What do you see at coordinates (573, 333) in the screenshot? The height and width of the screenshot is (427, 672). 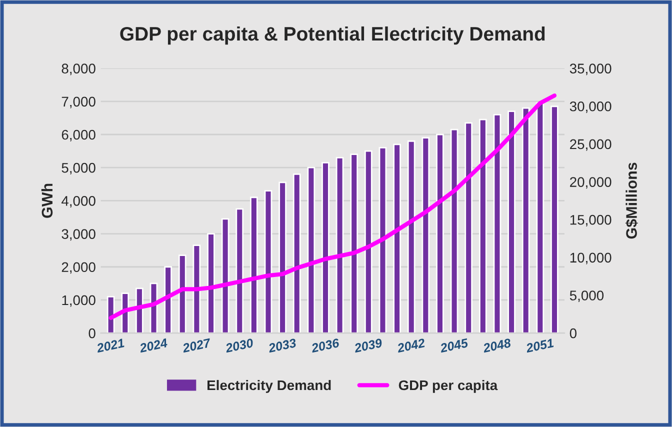 I see `y2-tick-label: 0` at bounding box center [573, 333].